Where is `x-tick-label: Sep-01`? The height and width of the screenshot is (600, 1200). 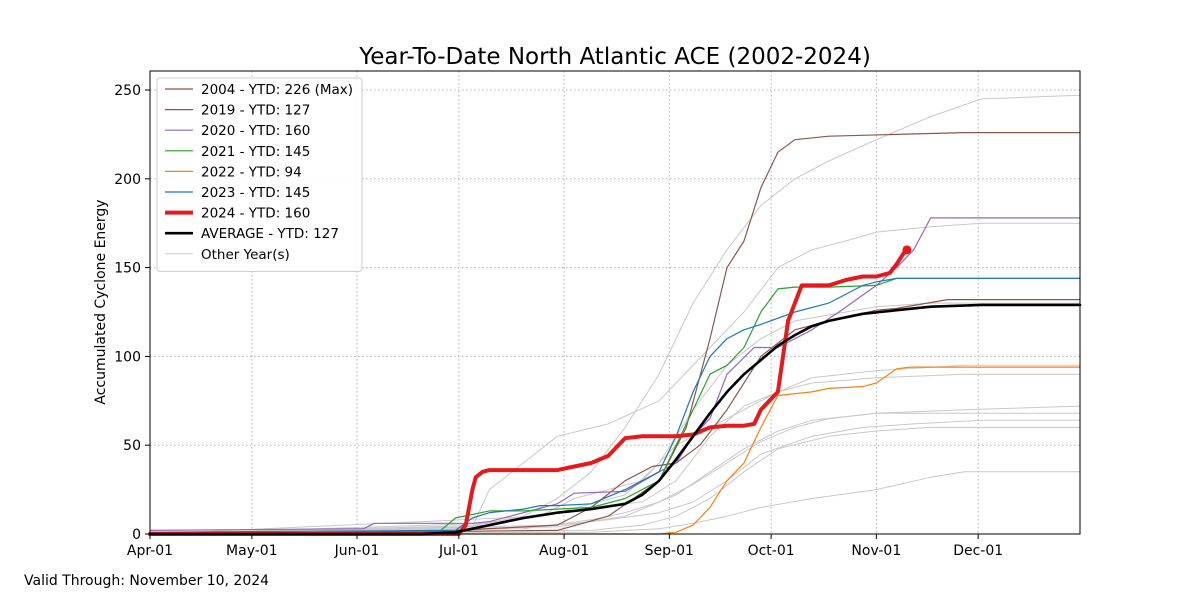 x-tick-label: Sep-01 is located at coordinates (669, 551).